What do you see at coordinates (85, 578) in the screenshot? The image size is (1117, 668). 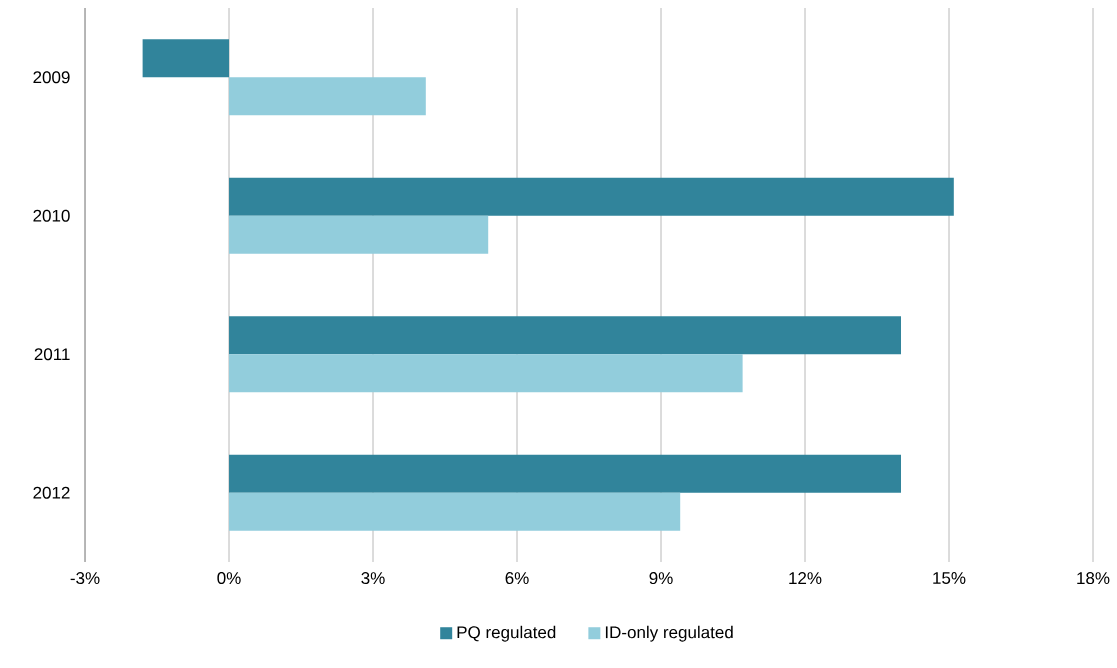 I see `x-tick-label: -3%` at bounding box center [85, 578].